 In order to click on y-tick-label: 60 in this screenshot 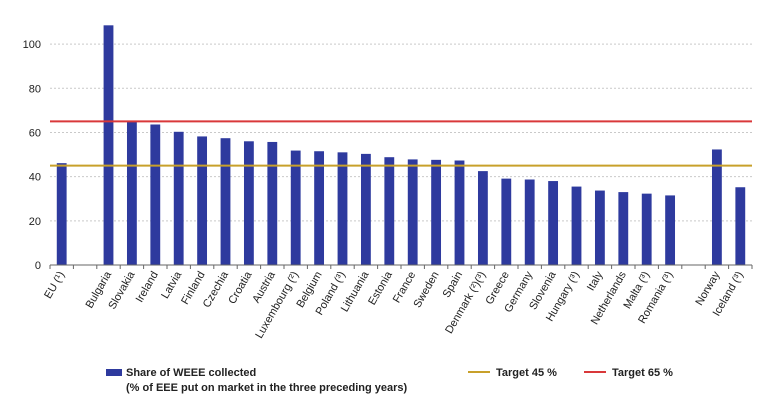, I will do `click(35, 133)`.